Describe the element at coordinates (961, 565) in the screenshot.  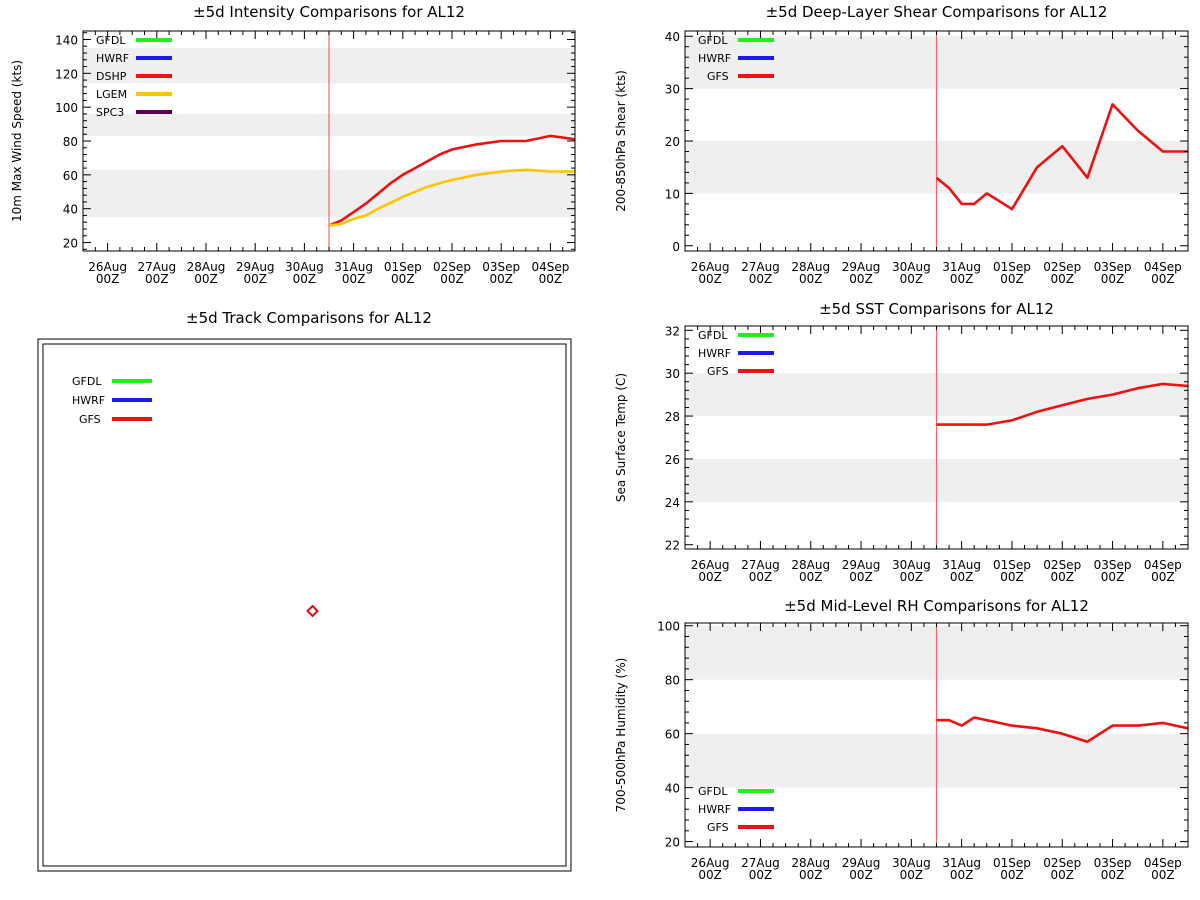
I see `sst-xtick-date: 31Aug` at that location.